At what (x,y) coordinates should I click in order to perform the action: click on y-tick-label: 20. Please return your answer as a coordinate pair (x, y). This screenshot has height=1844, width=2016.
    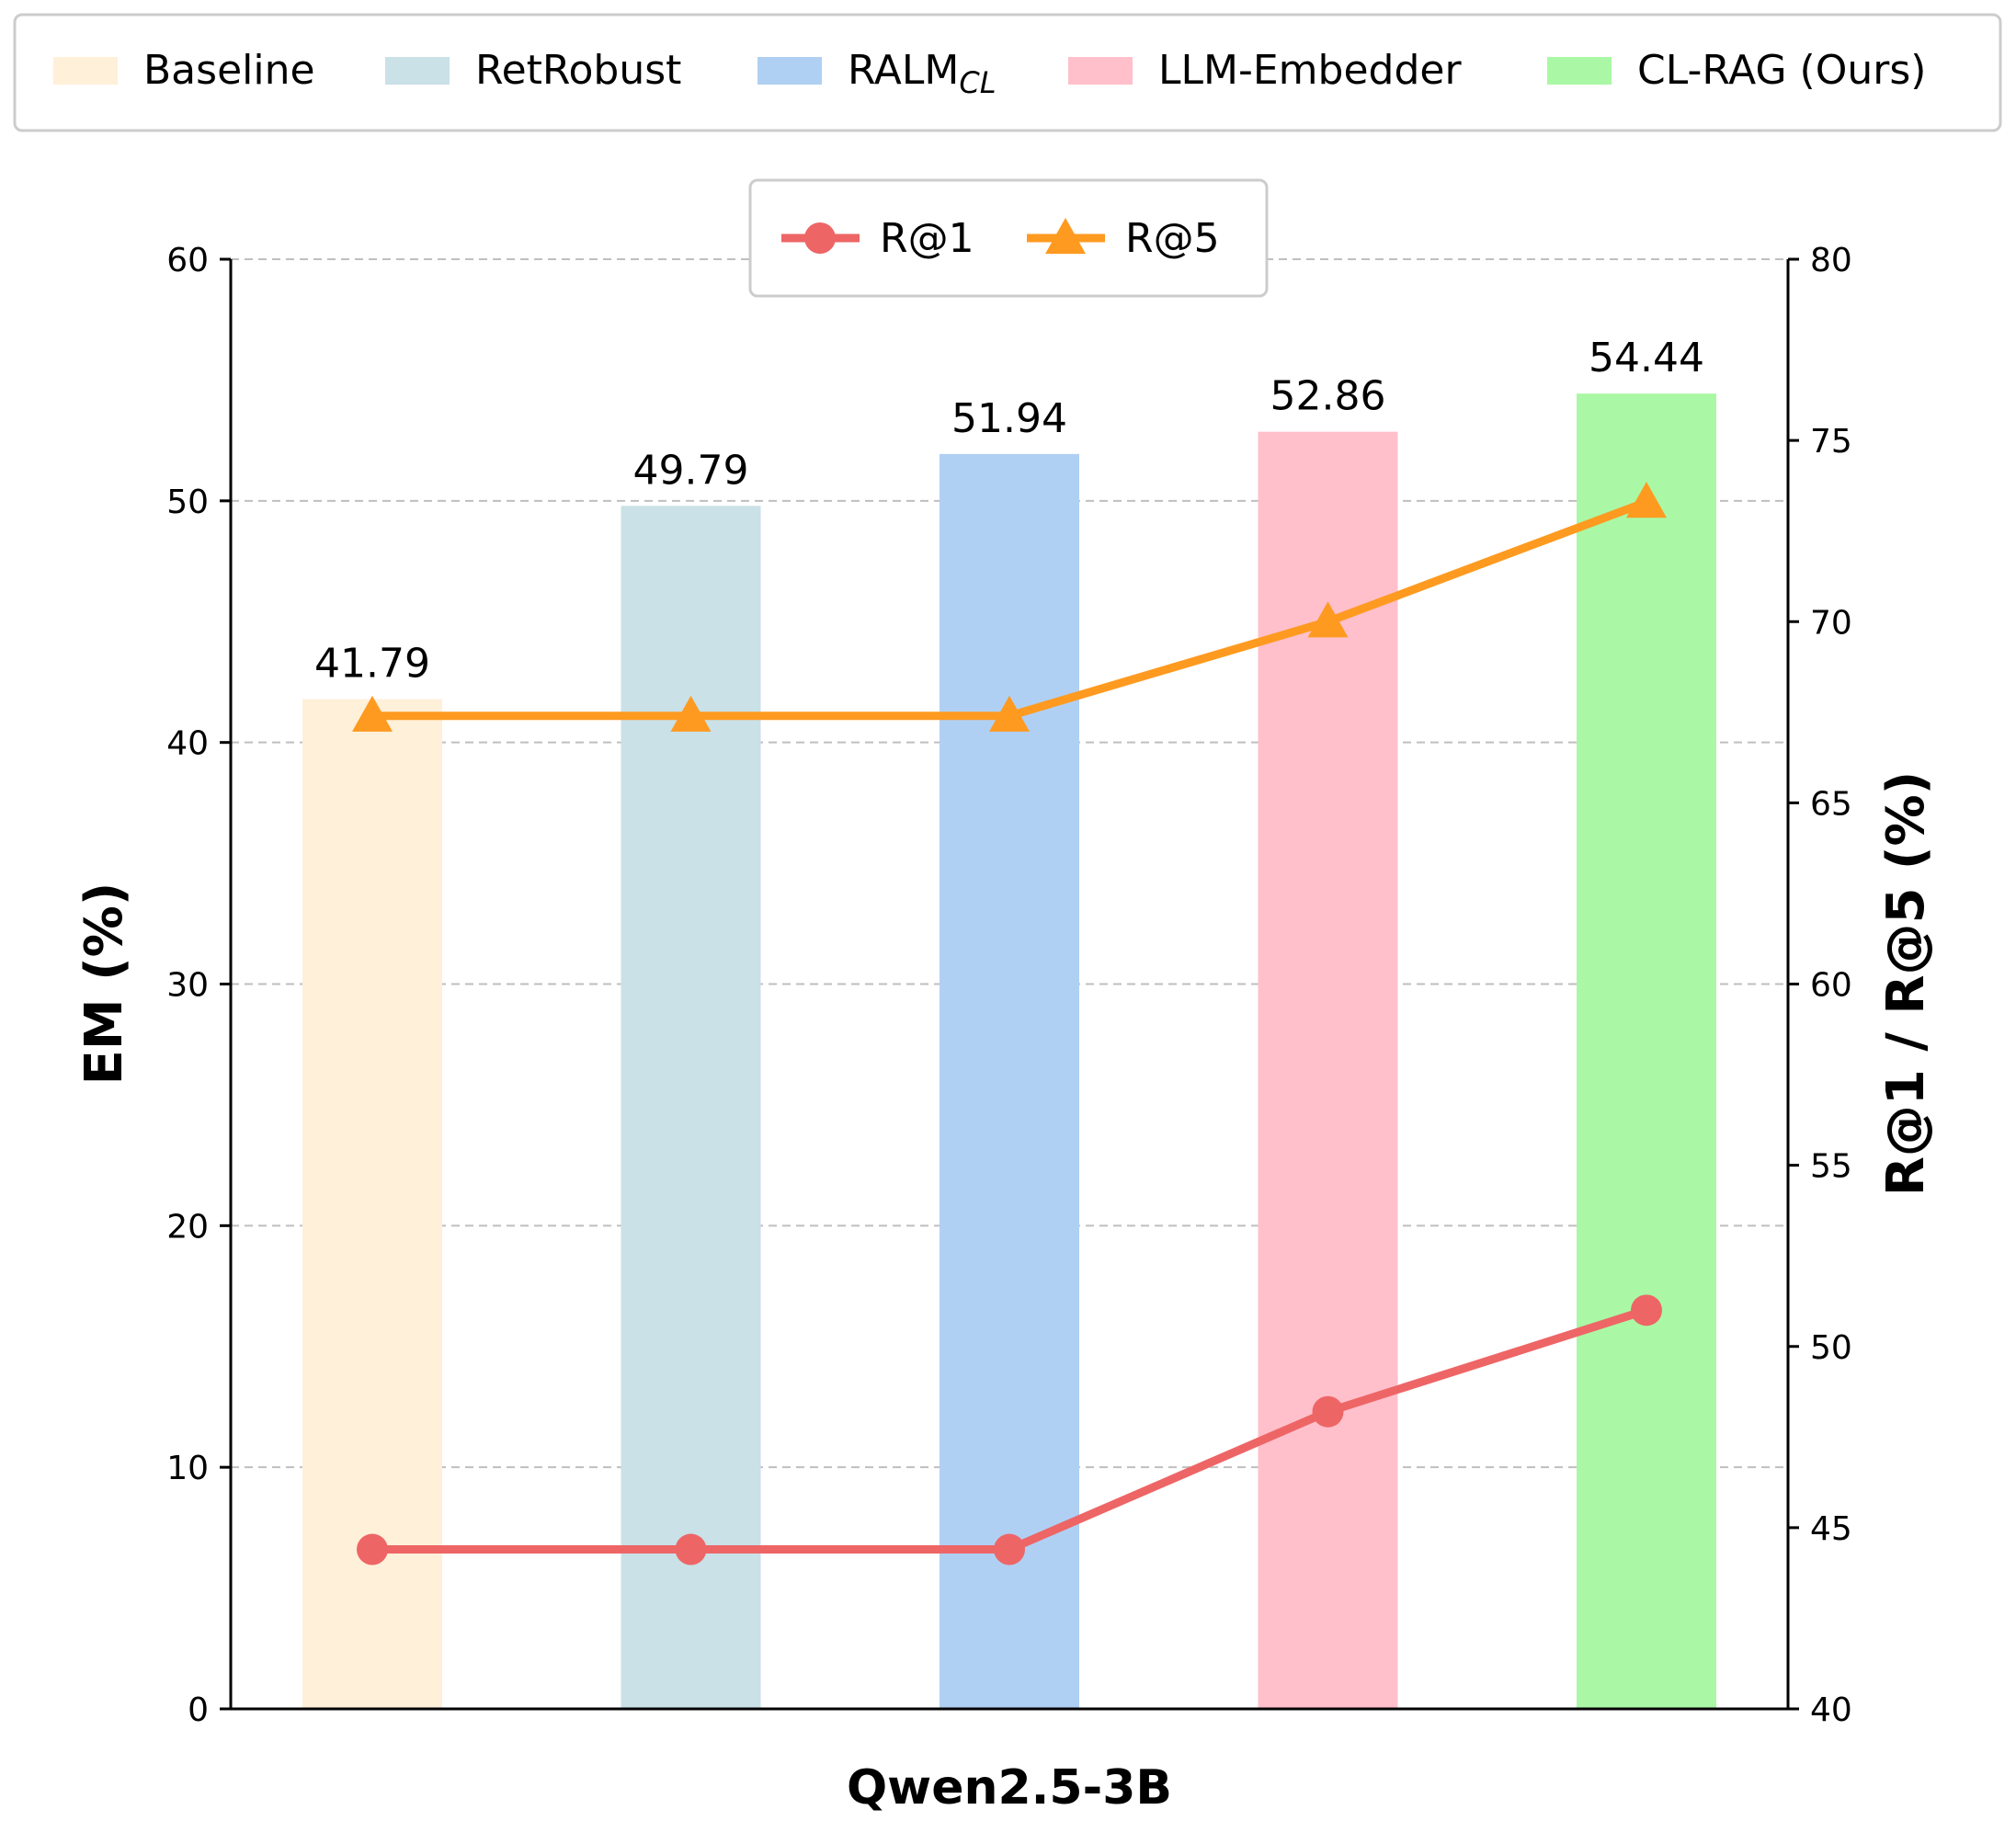
    Looking at the image, I should click on (187, 1227).